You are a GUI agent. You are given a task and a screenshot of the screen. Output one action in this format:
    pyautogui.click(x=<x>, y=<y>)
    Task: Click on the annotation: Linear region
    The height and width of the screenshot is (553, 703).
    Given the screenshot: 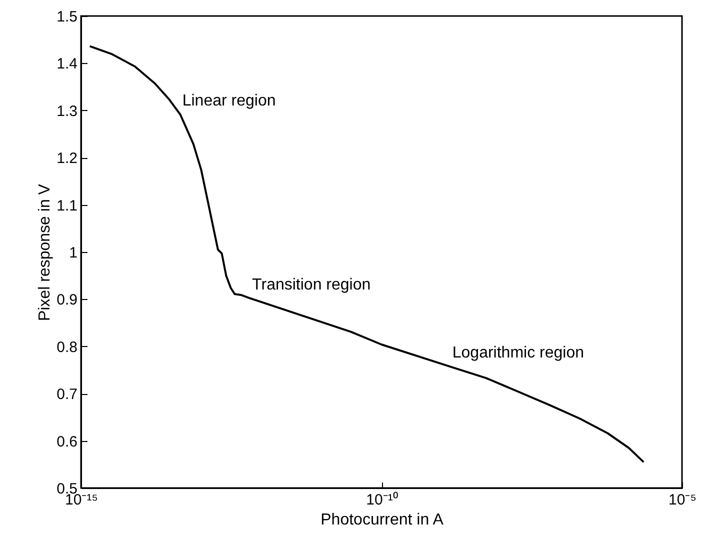 What is the action you would take?
    pyautogui.click(x=229, y=101)
    